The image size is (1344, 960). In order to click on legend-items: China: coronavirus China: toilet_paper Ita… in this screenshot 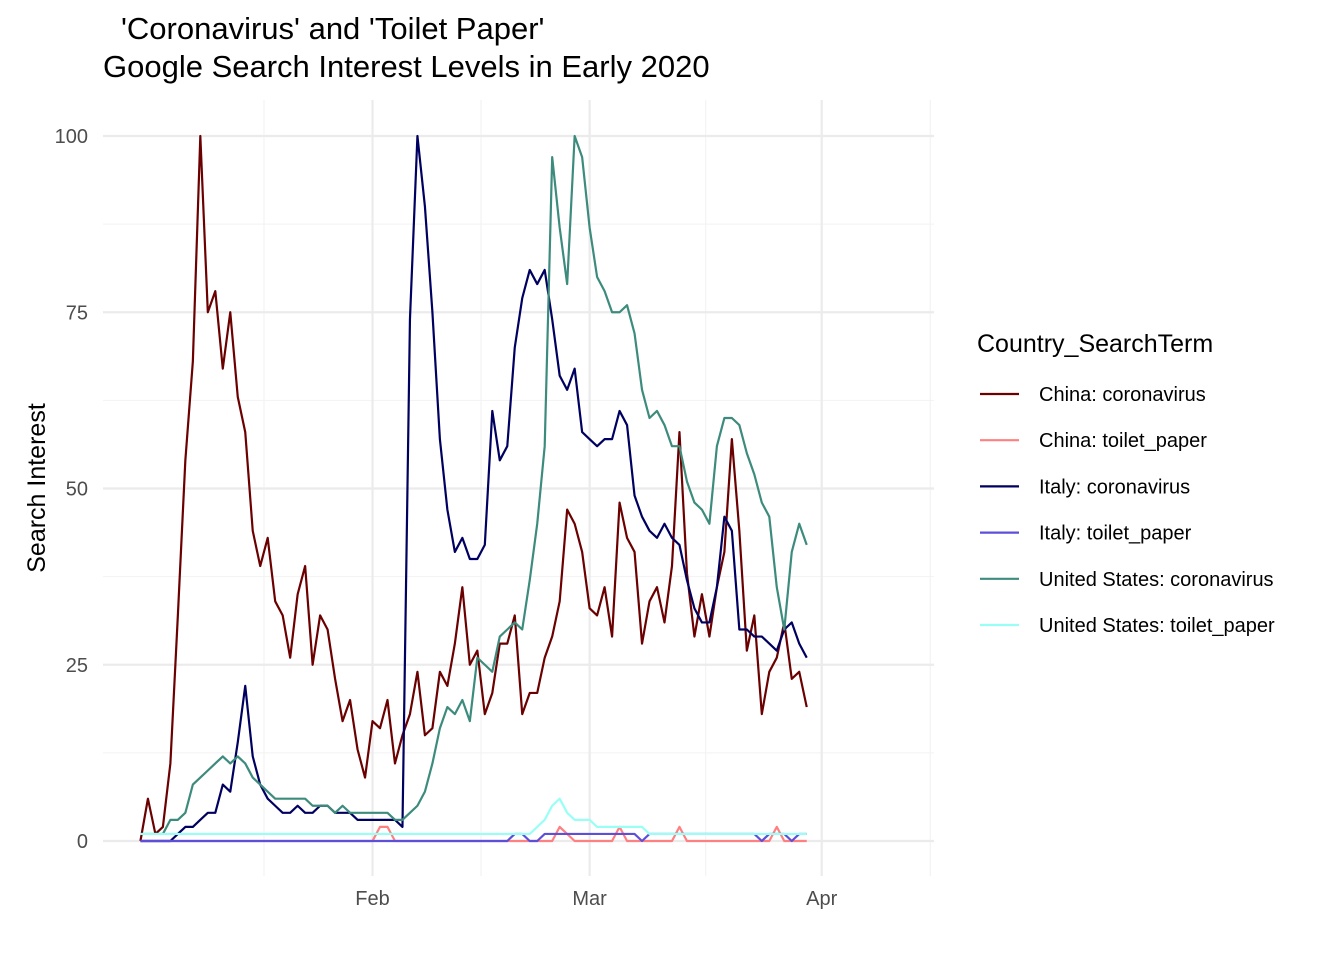, I will do `click(1127, 510)`.